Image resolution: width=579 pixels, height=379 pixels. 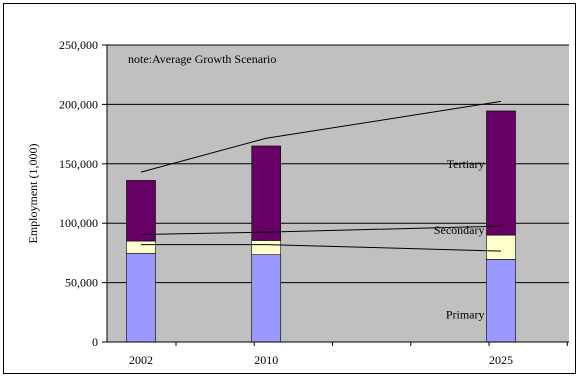 I want to click on series-label-secondary: Secondary, so click(x=459, y=230).